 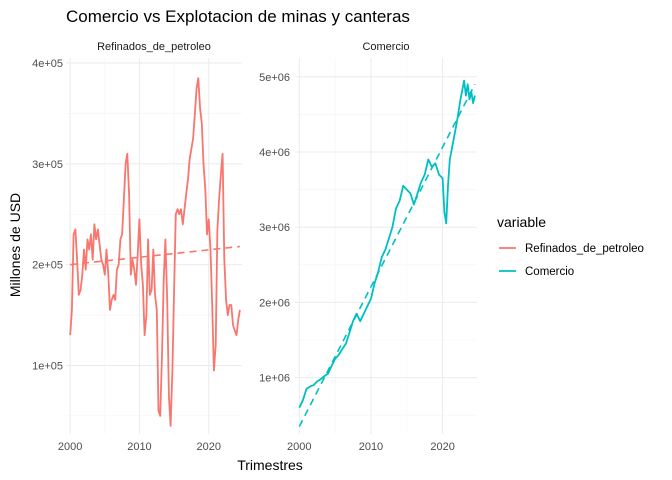 What do you see at coordinates (47, 266) in the screenshot?
I see `y-tick-label: 2e+05` at bounding box center [47, 266].